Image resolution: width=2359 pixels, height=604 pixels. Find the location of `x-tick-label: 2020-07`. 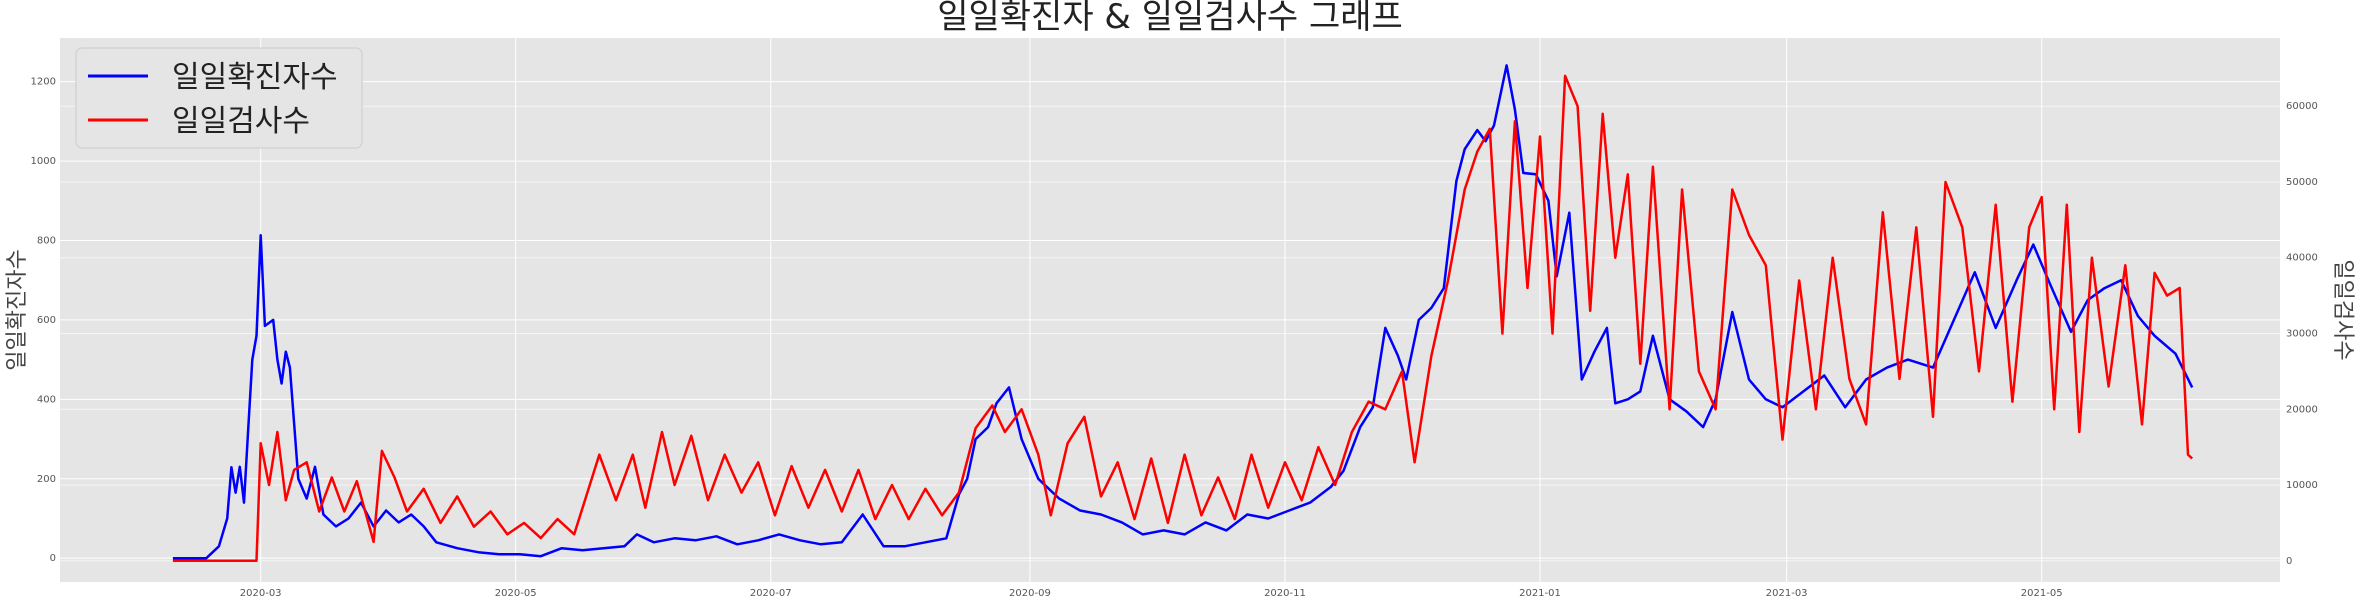

x-tick-label: 2020-07 is located at coordinates (771, 593).